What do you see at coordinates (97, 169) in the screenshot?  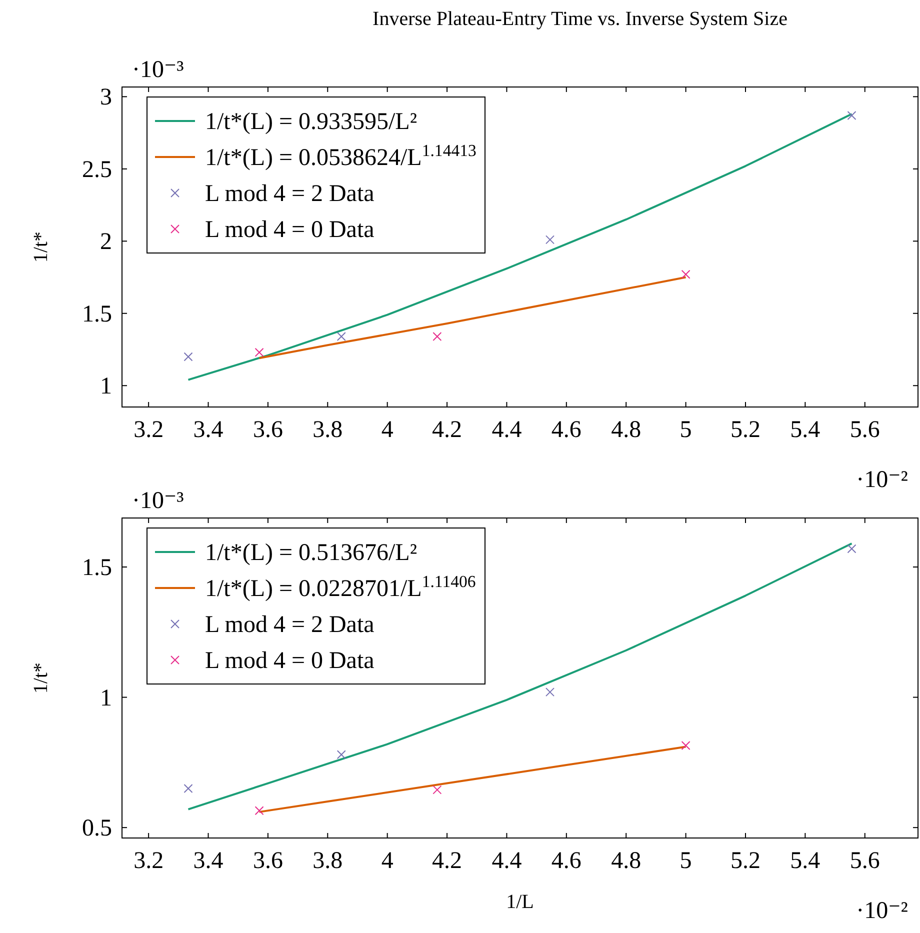 I see `y-tick-label: 2.5` at bounding box center [97, 169].